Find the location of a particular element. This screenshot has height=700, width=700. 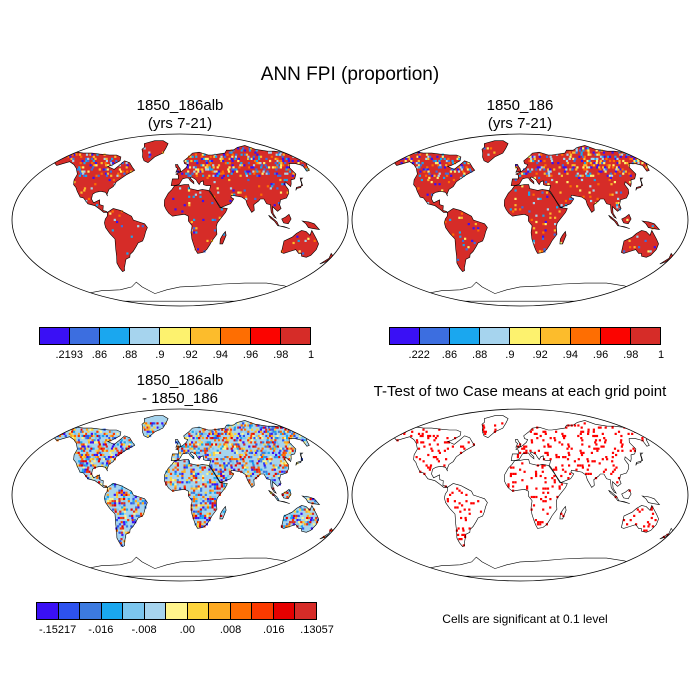

panel-1-title: 1850_186alb (yrs 7-21) is located at coordinates (180, 115).